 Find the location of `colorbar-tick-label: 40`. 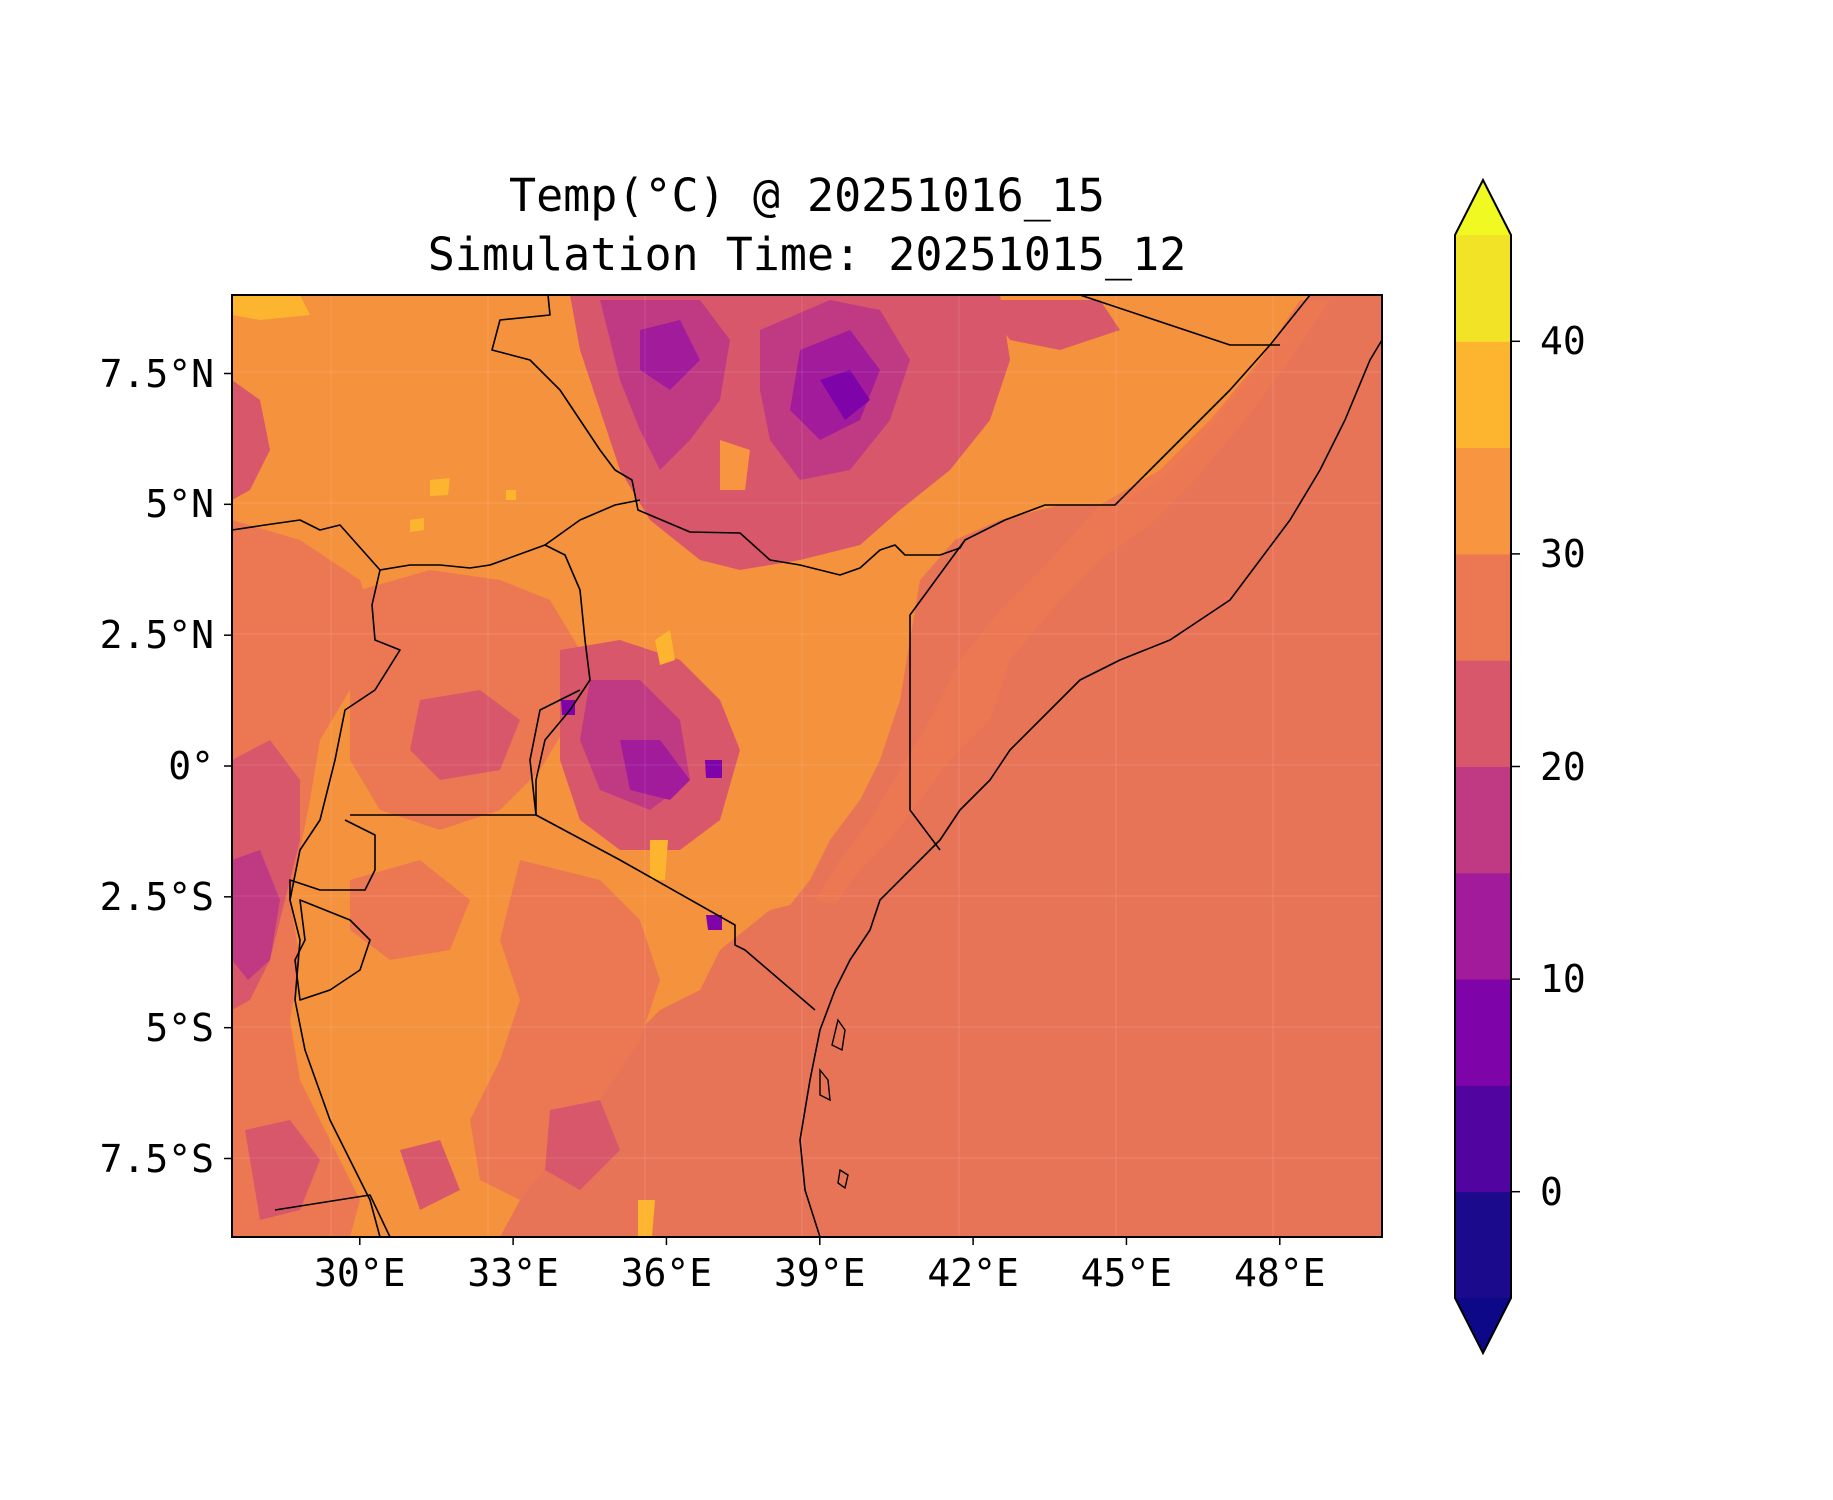

colorbar-tick-label: 40 is located at coordinates (1563, 341).